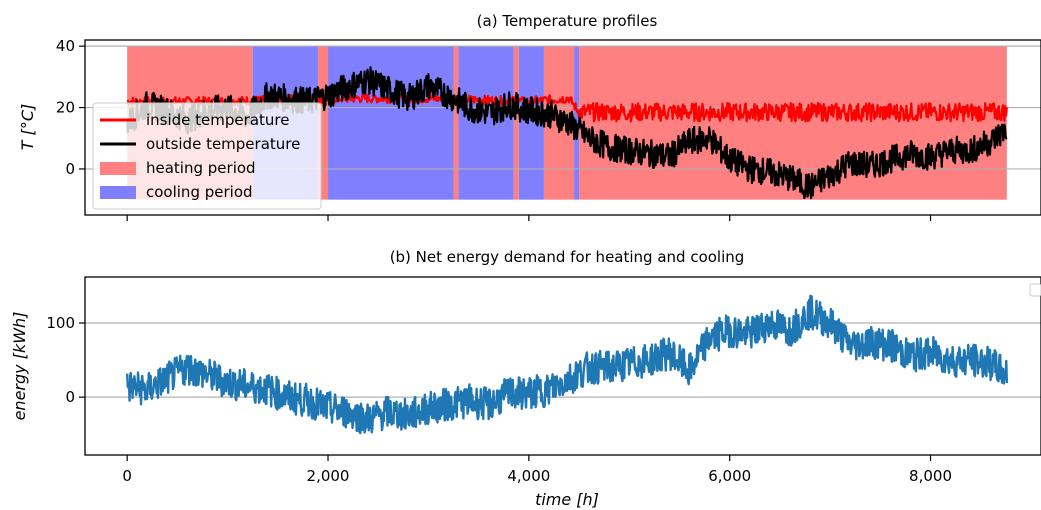  Describe the element at coordinates (729, 476) in the screenshot. I see `b-xtick-label-3: 6,000` at that location.